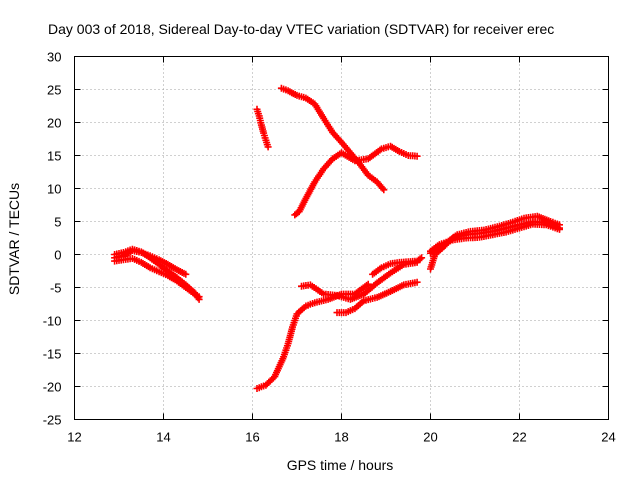 Image resolution: width=640 pixels, height=480 pixels. Describe the element at coordinates (54, 57) in the screenshot. I see `y-tick-label: 30` at that location.